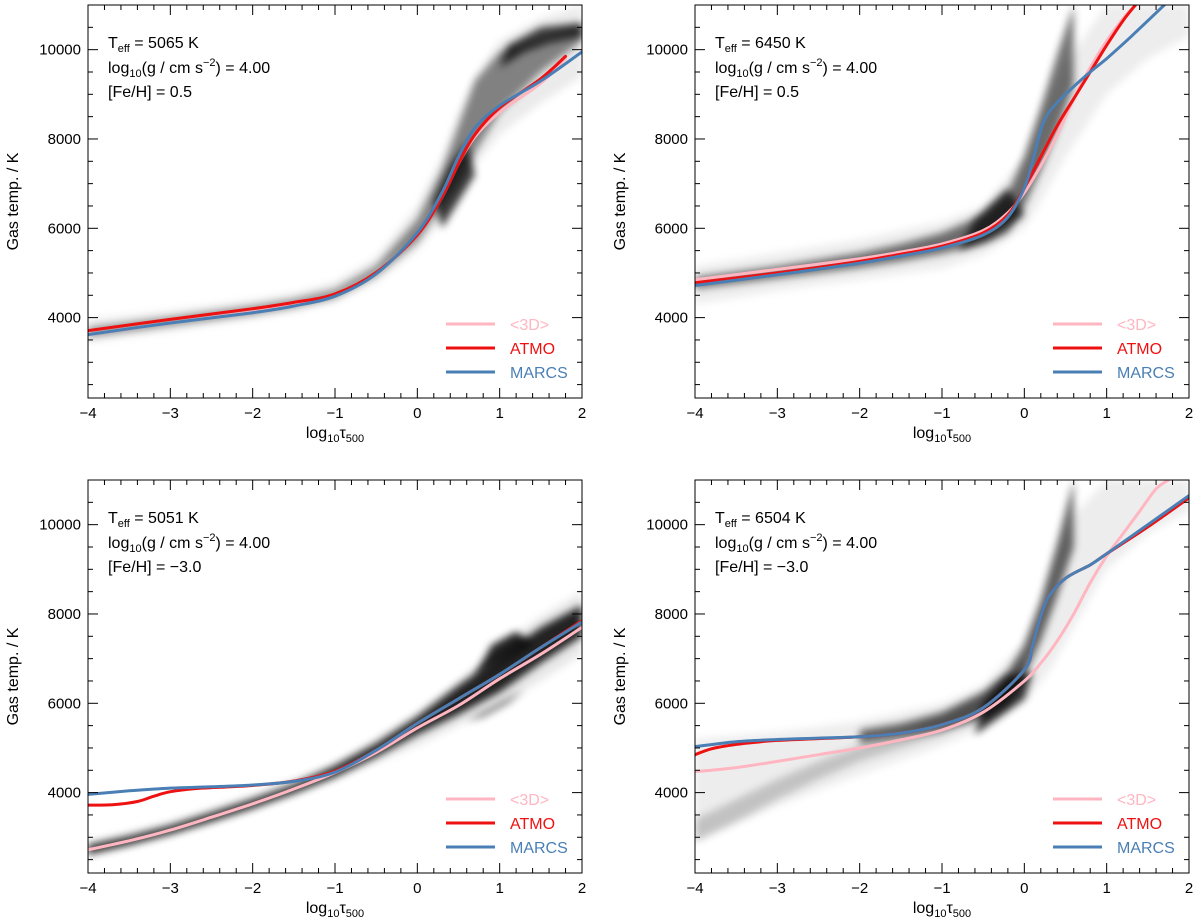 The width and height of the screenshot is (1200, 920). I want to click on series-line-3d, so click(932, 627).